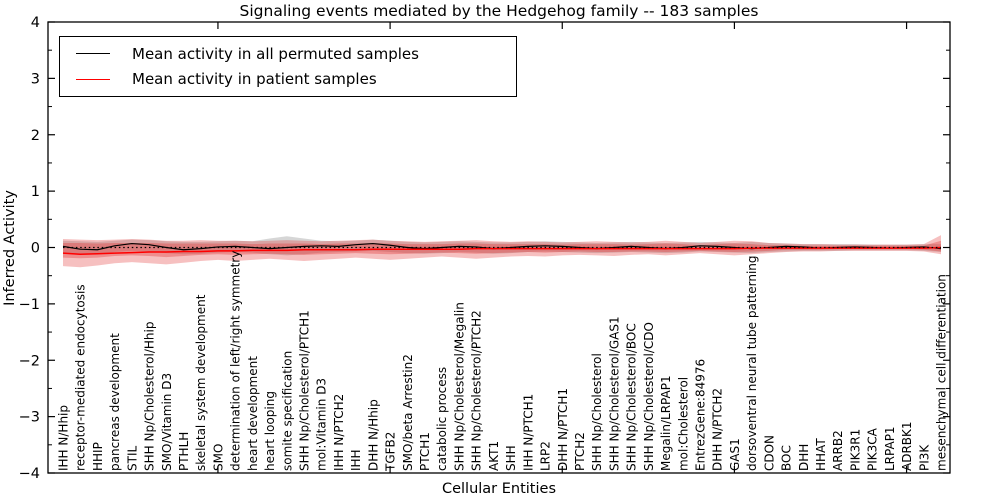  What do you see at coordinates (942, 372) in the screenshot?
I see `x-tick-label: mesenchymal cell differentiation` at bounding box center [942, 372].